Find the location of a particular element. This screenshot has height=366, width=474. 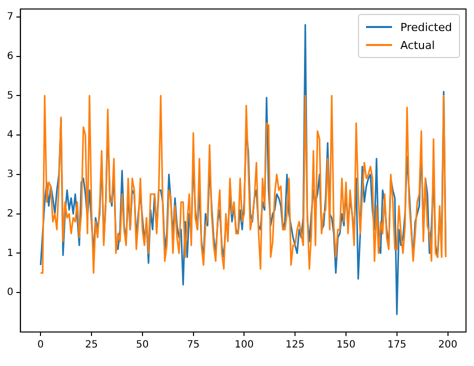

y-tick-label: 1 is located at coordinates (10, 253).